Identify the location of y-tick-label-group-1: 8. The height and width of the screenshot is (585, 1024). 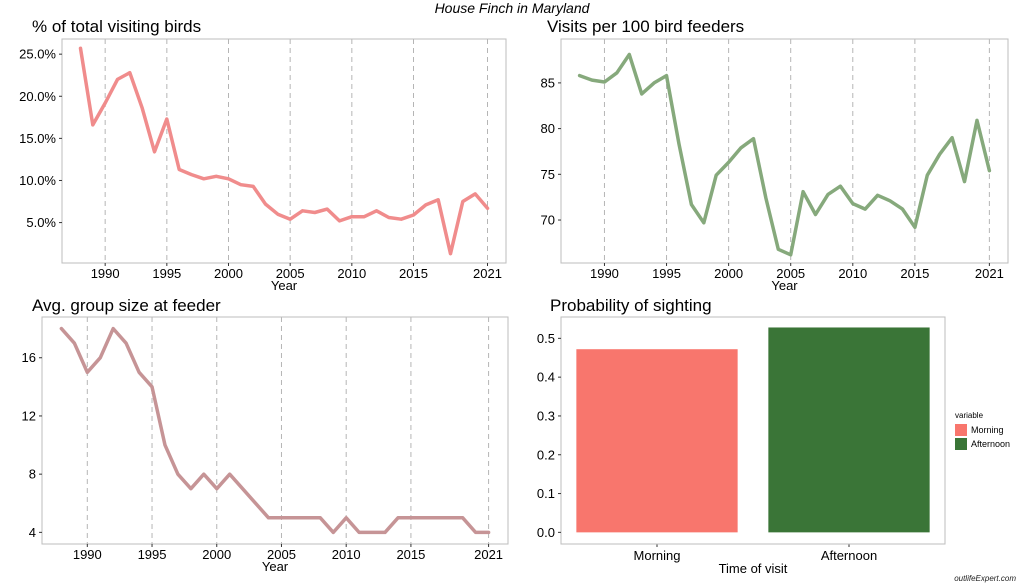
(32, 474).